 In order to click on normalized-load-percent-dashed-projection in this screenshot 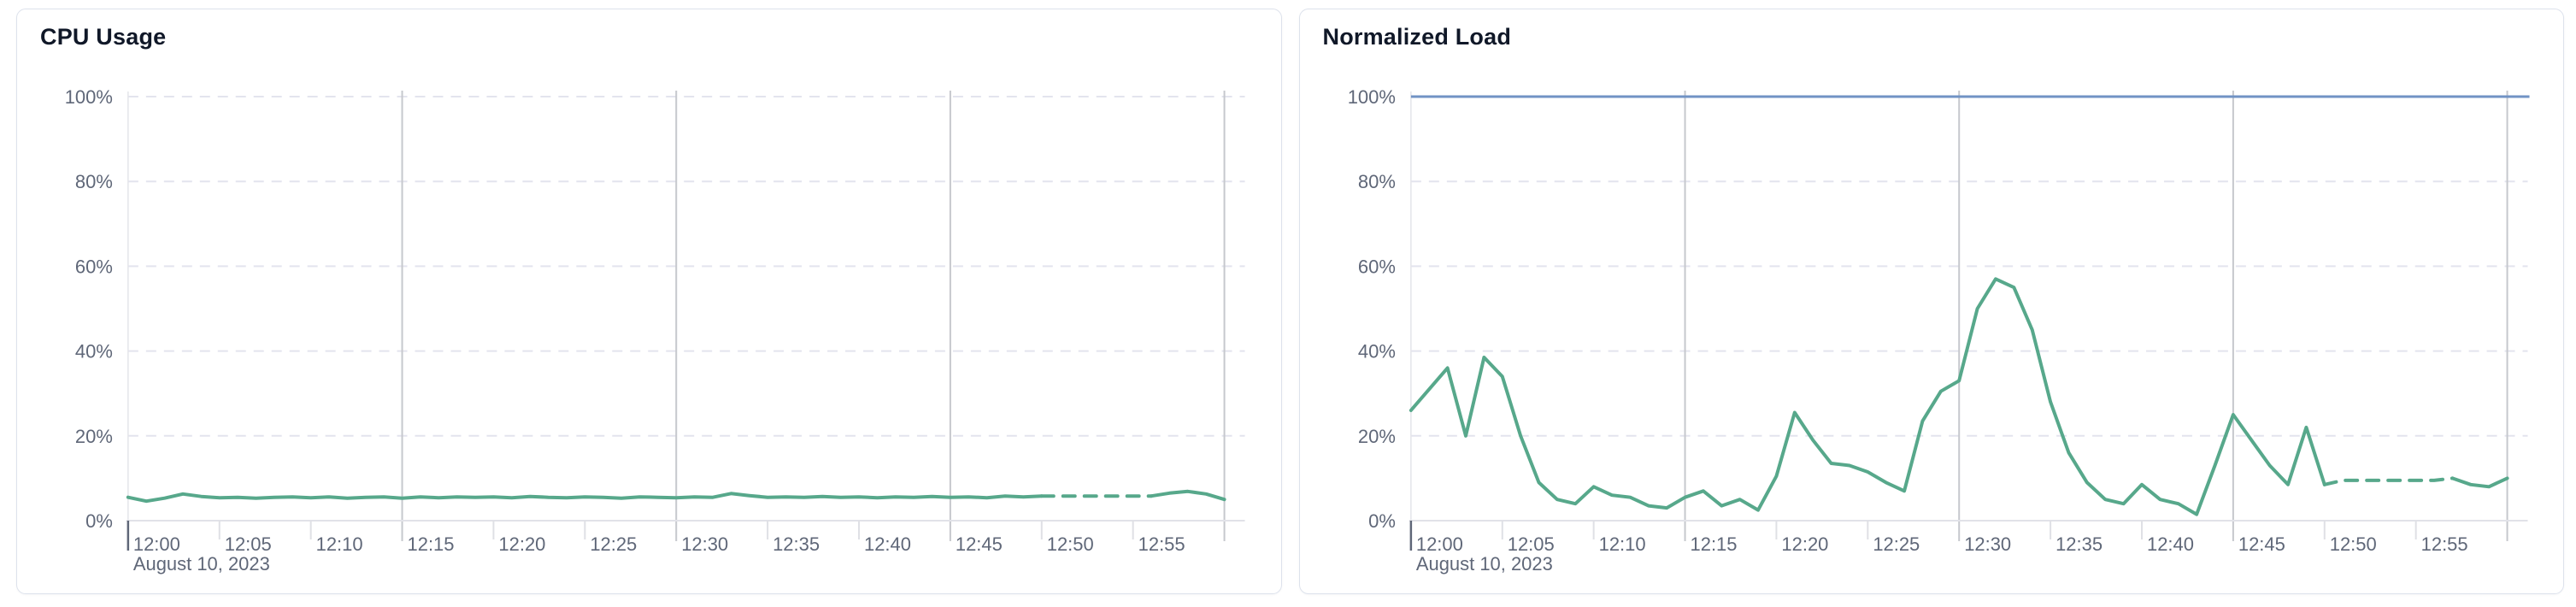, I will do `click(2388, 481)`.